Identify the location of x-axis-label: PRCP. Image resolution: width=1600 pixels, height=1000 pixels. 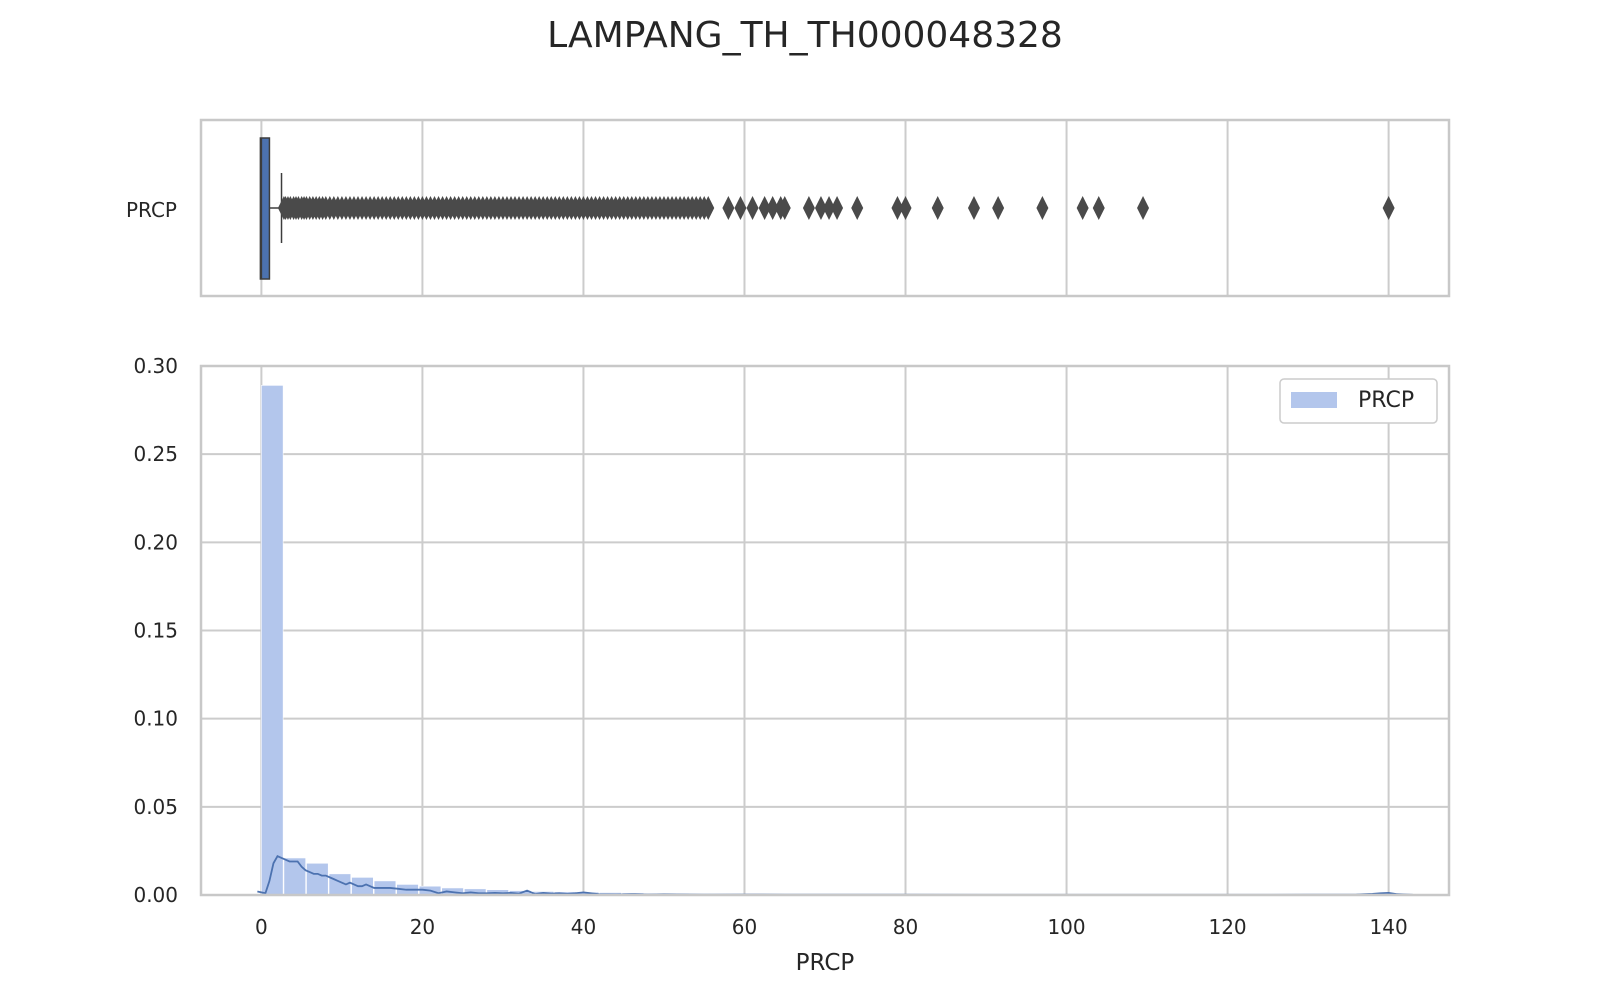
(825, 963).